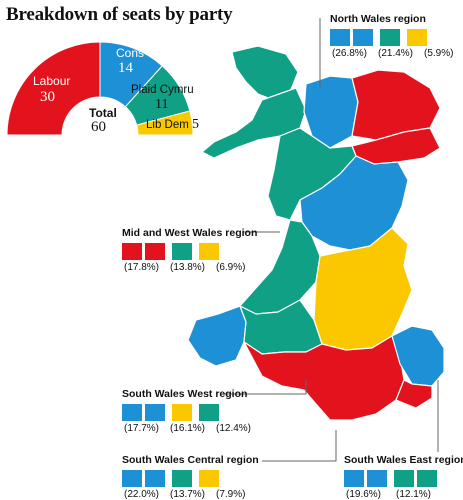  Describe the element at coordinates (125, 68) in the screenshot. I see `party-seats-cons: 14` at that location.